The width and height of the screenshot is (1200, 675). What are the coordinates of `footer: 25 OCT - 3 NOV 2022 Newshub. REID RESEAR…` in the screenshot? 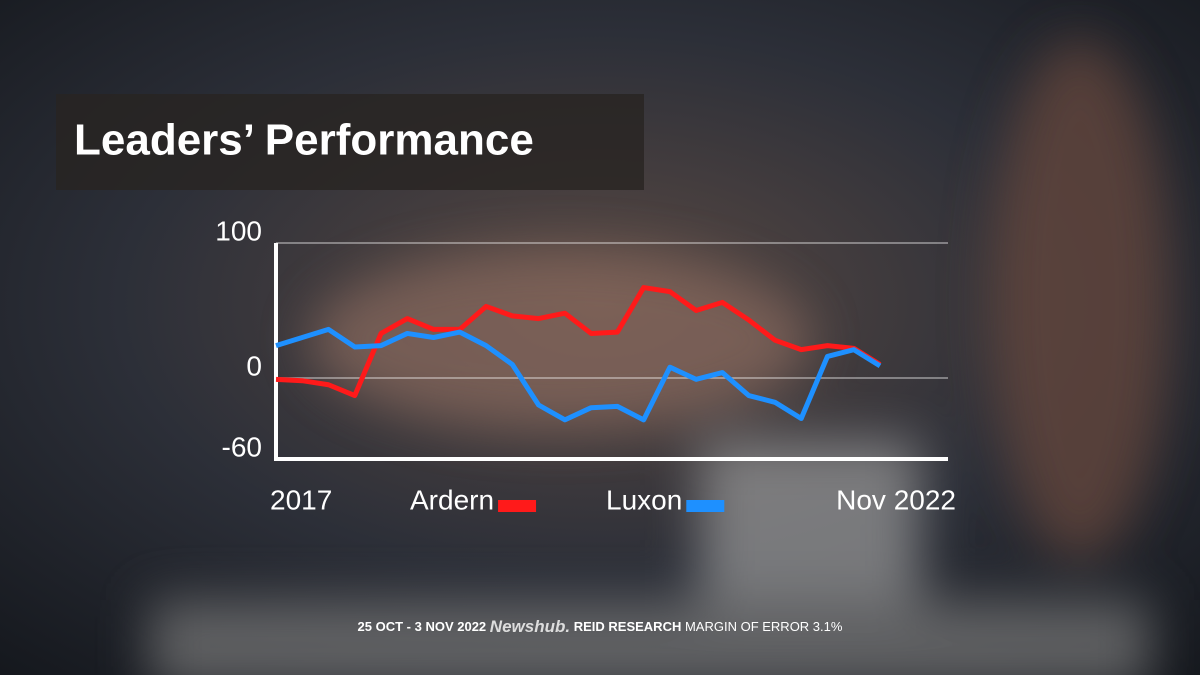 It's located at (600, 626).